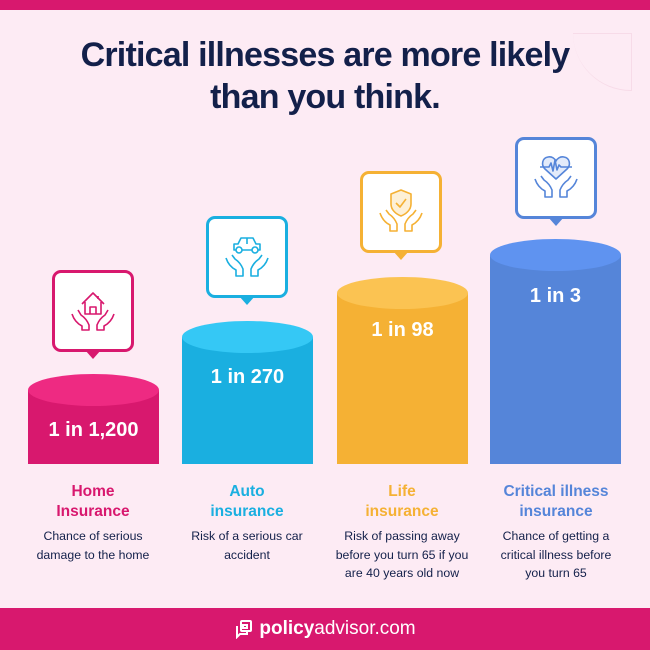 The width and height of the screenshot is (650, 650). Describe the element at coordinates (402, 491) in the screenshot. I see `label-life-line1: Life` at that location.